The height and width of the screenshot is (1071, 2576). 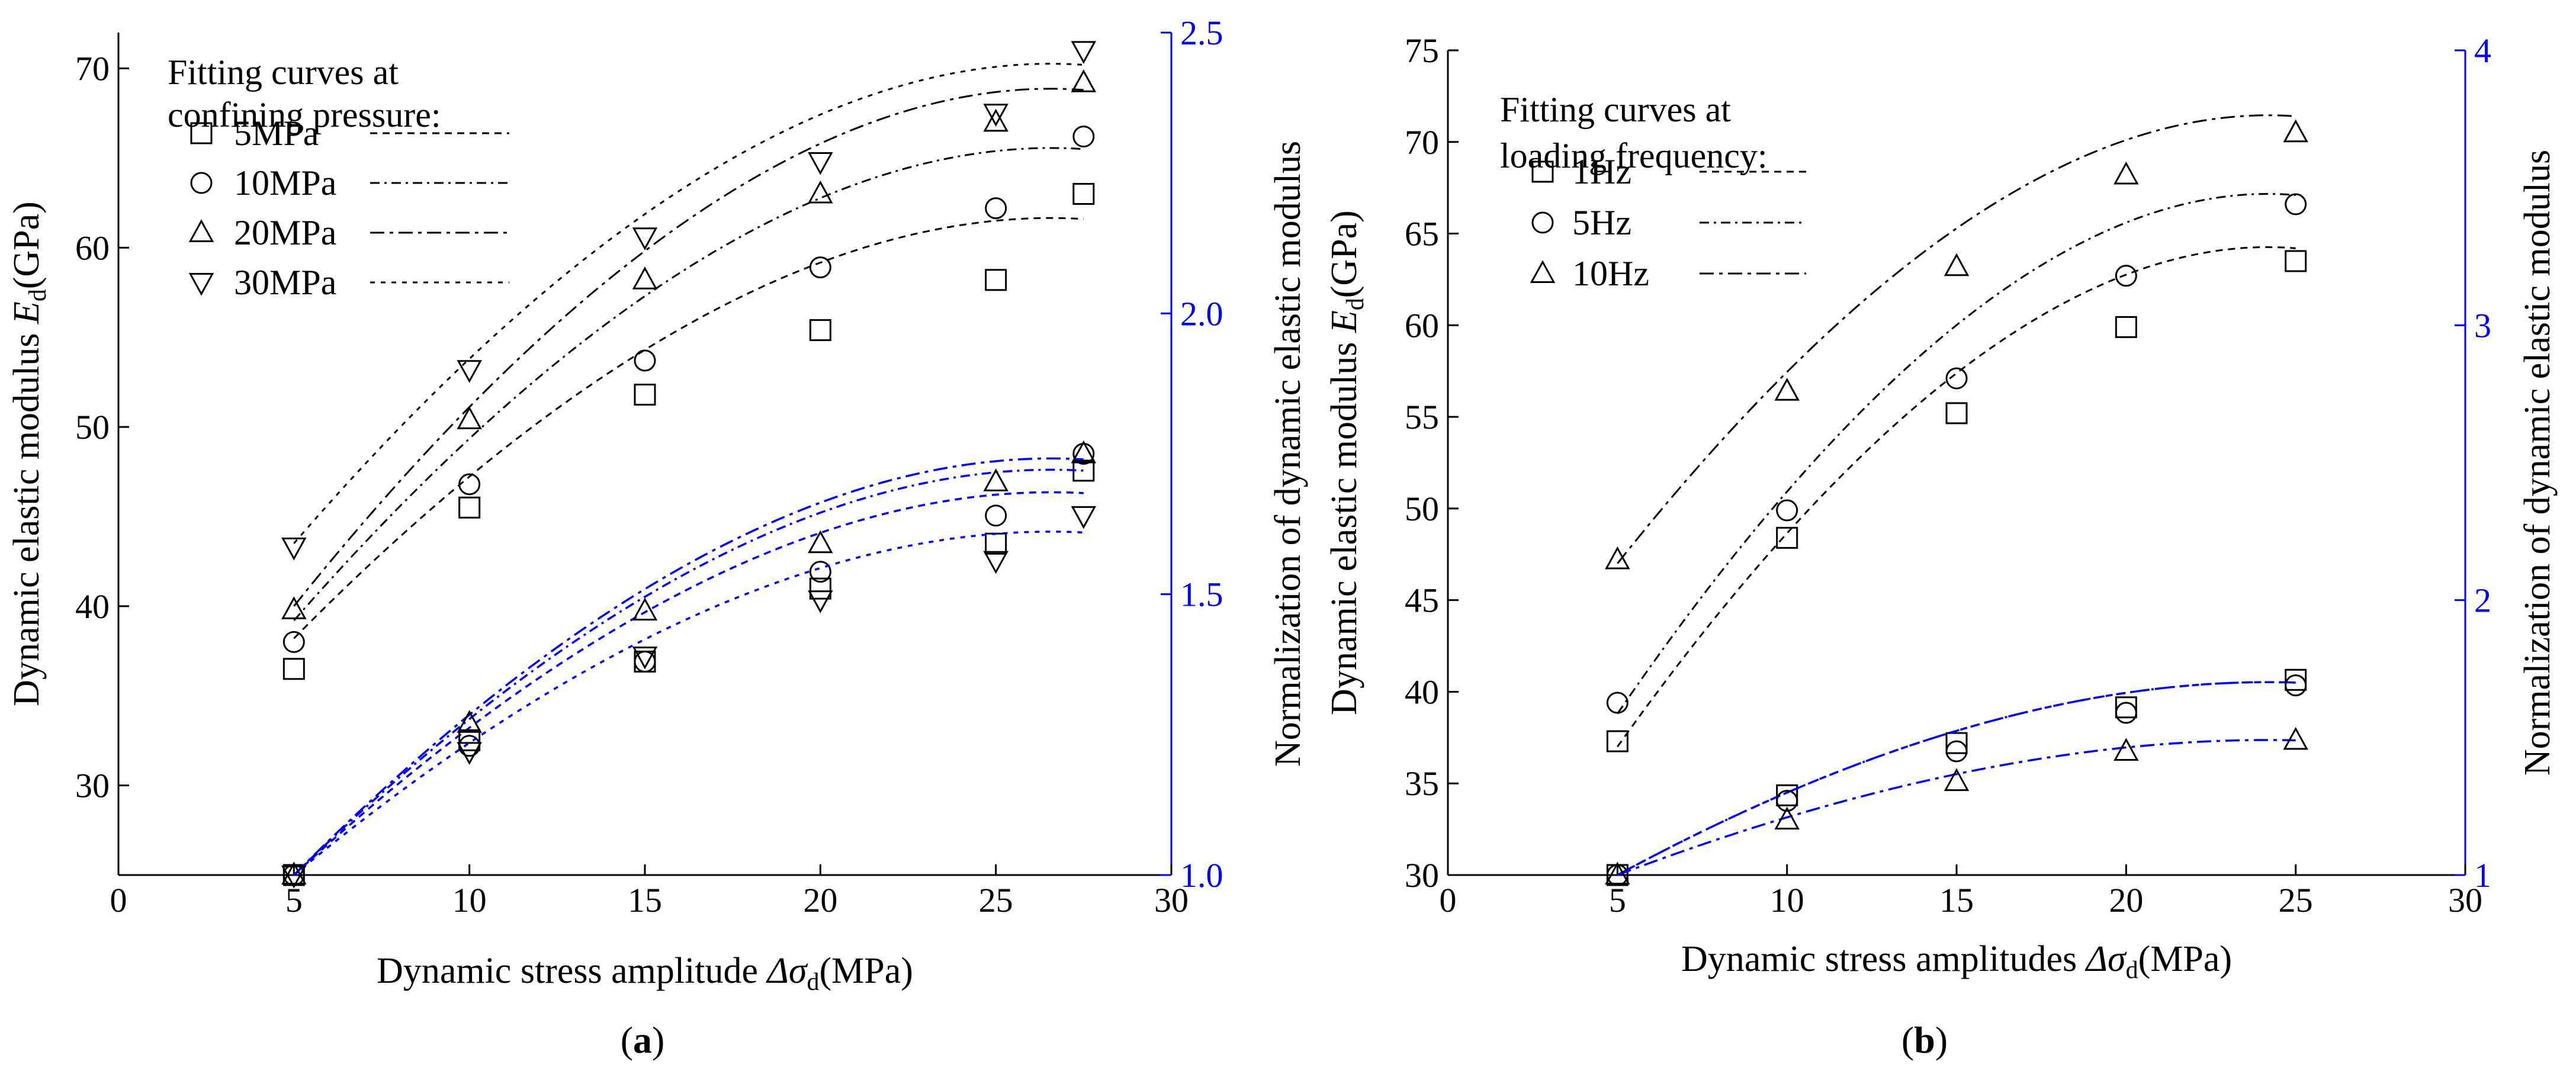 I want to click on panel-label-b: (b), so click(x=1925, y=1040).